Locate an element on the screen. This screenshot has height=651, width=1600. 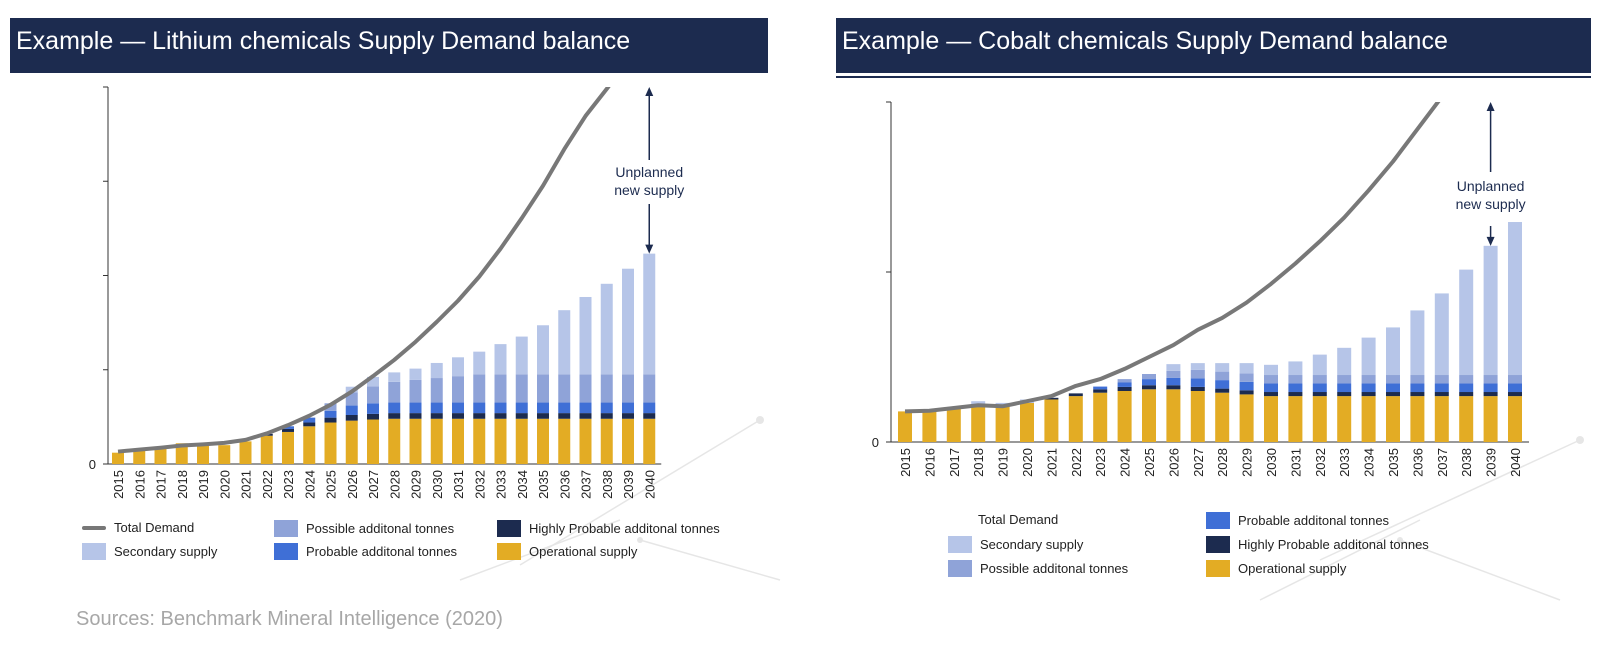
bar-highly_probable-2028 is located at coordinates (1222, 390).